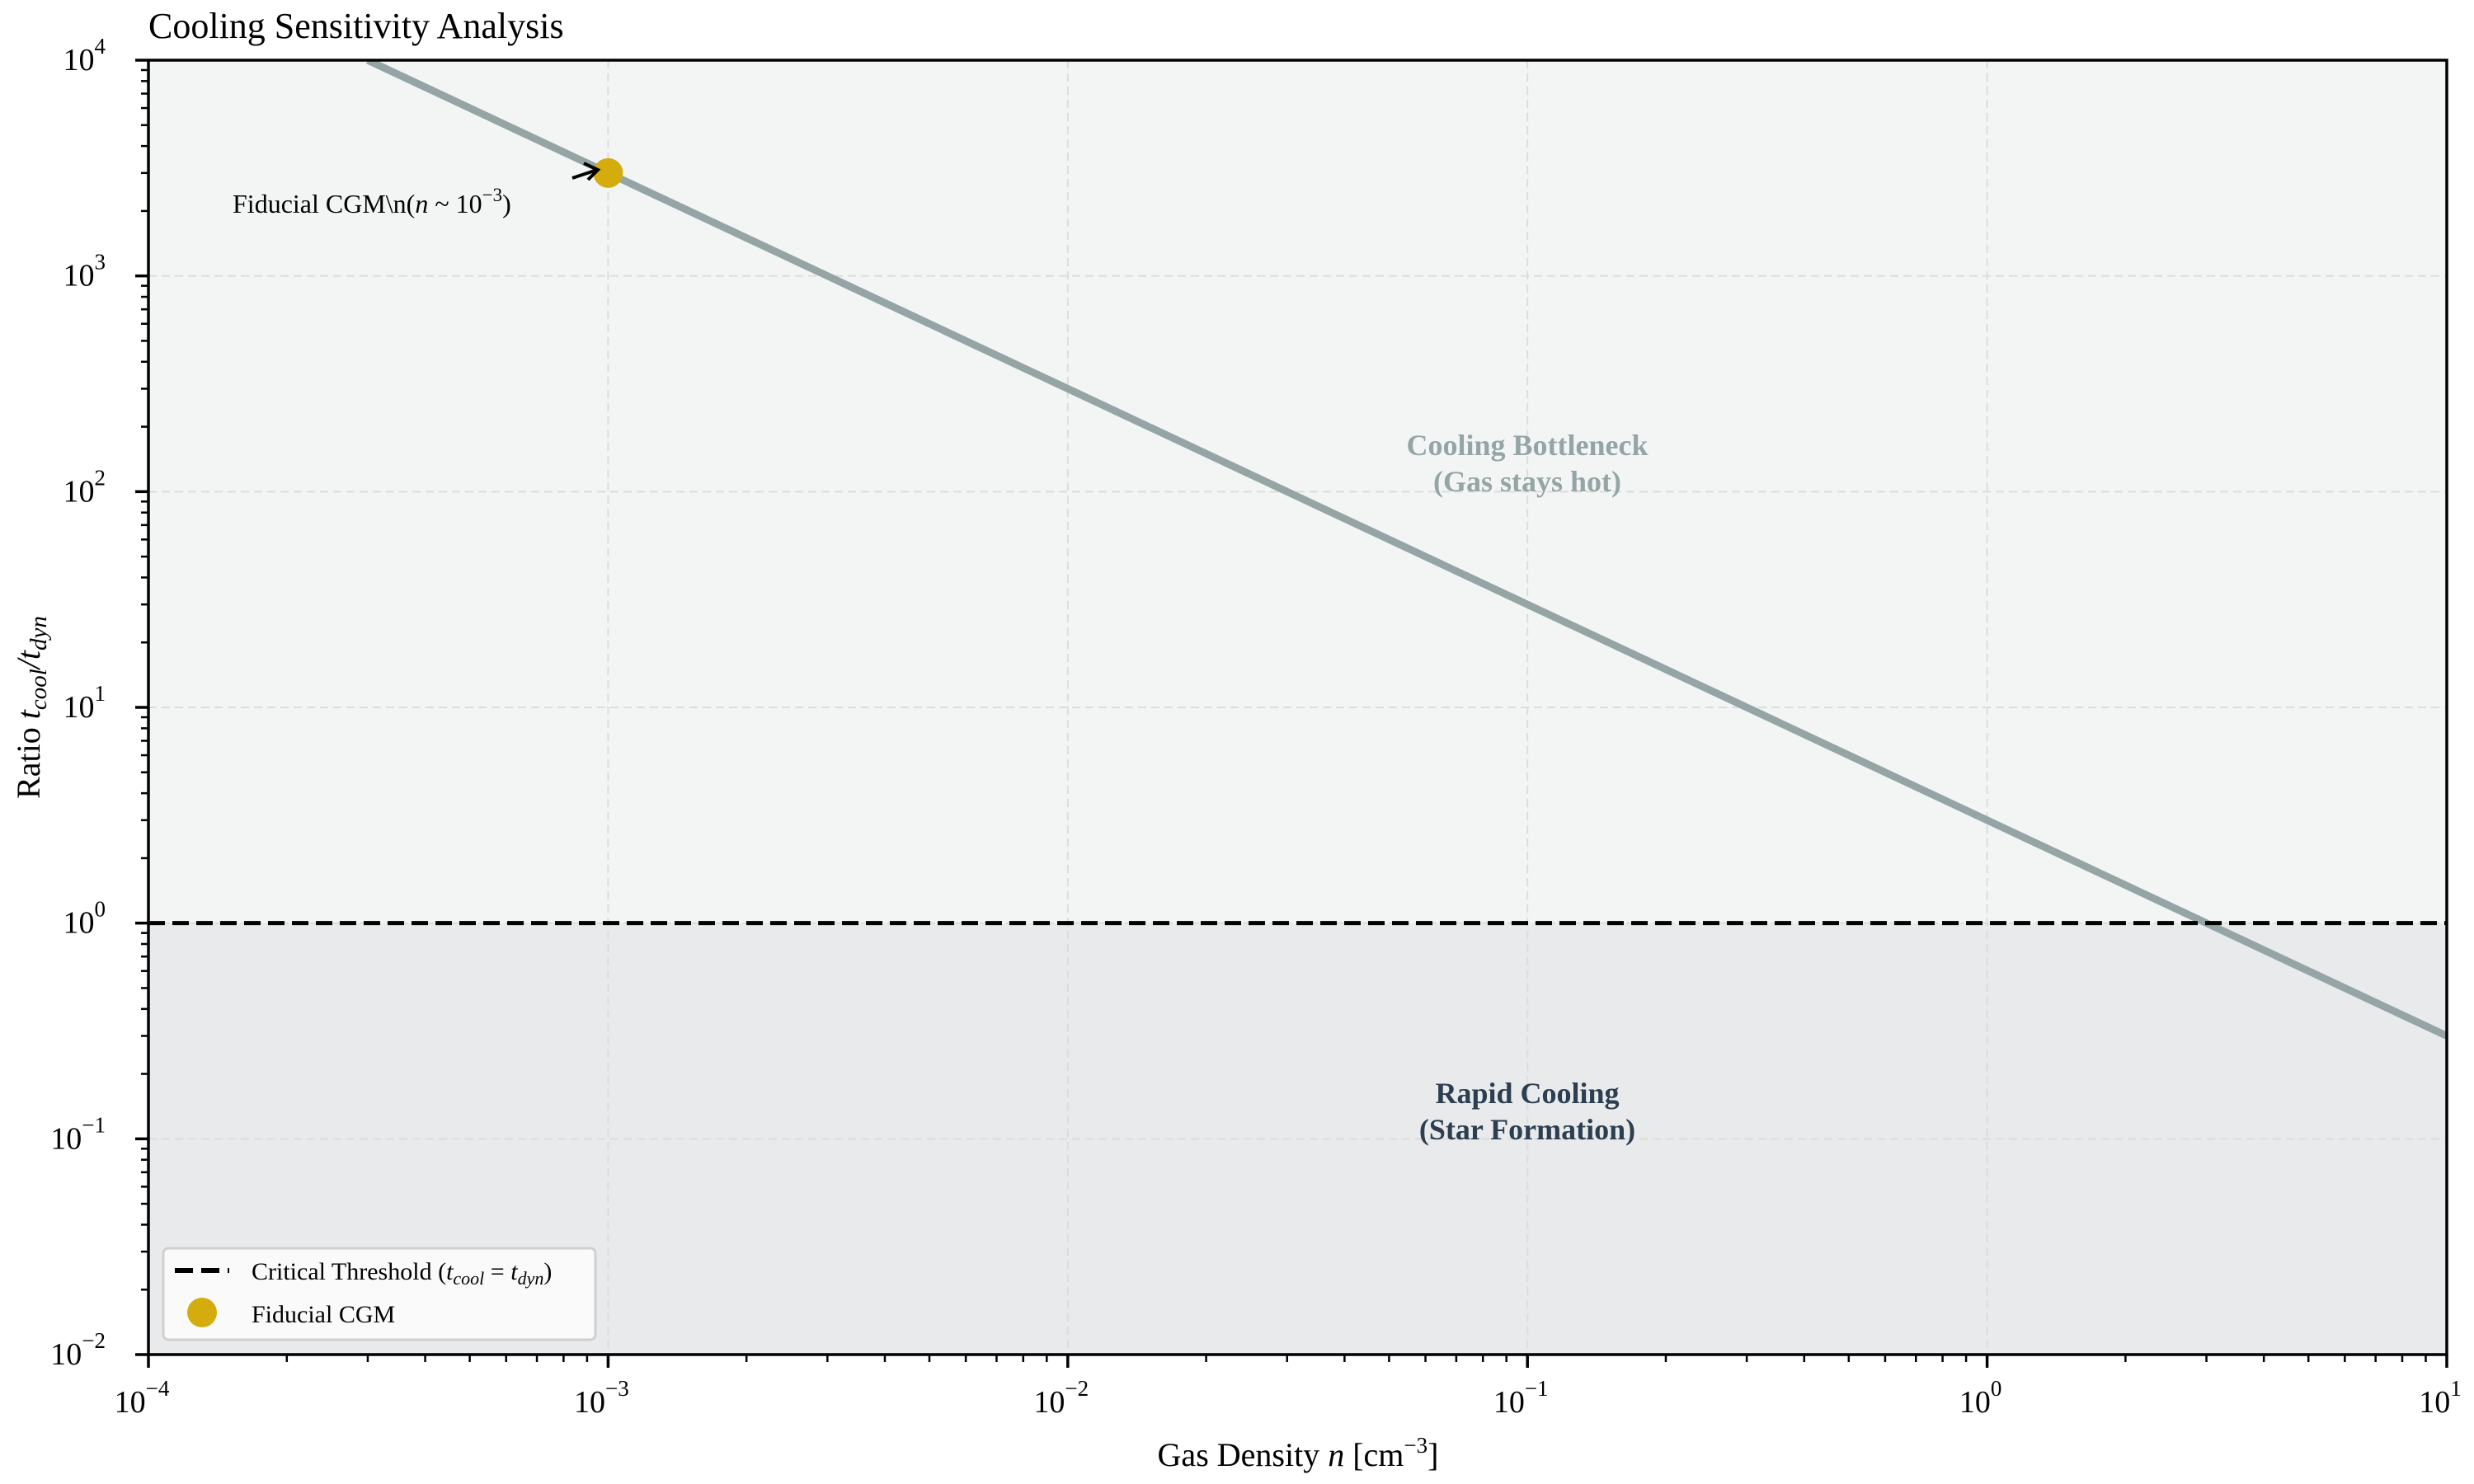 This screenshot has height=1484, width=2474. What do you see at coordinates (1527, 1129) in the screenshot?
I see `region-label-rapid-2: (Star Formation)` at bounding box center [1527, 1129].